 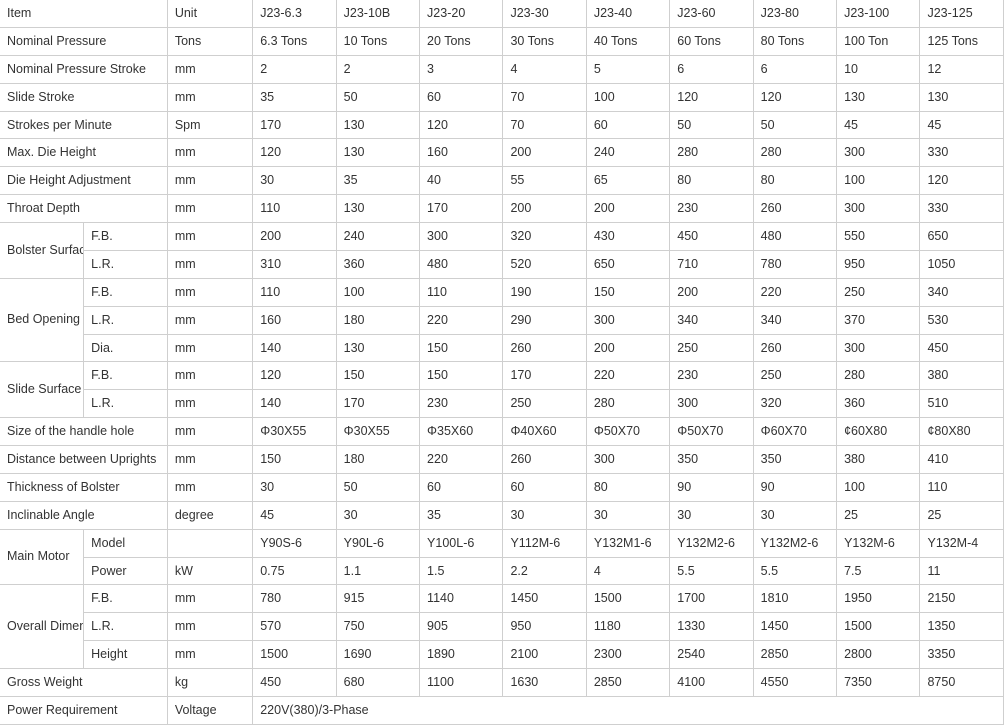 I want to click on row-label: Distance between Uprights, so click(x=84, y=459).